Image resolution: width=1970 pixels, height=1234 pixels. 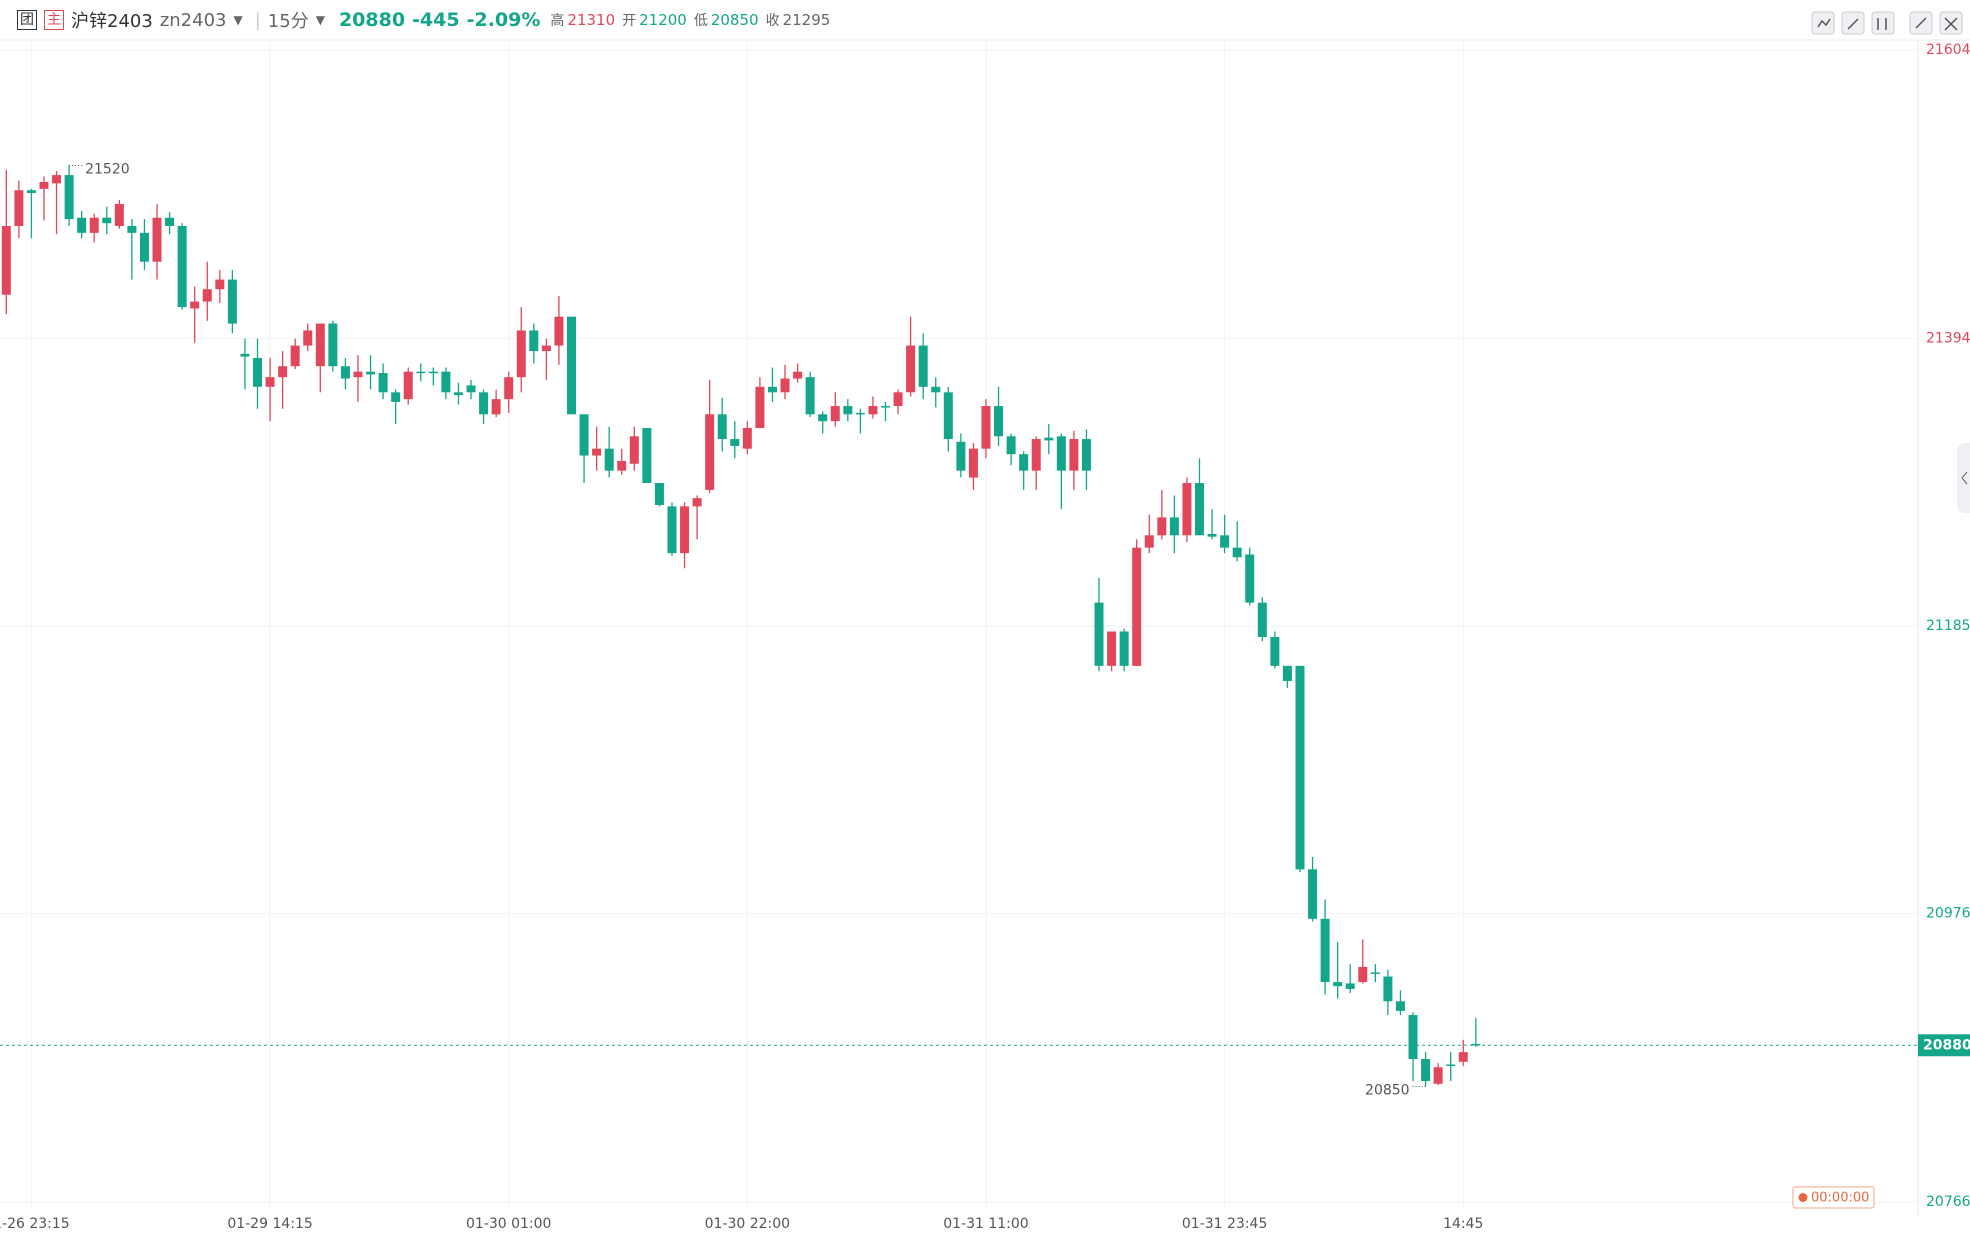 I want to click on tool-button, so click(x=1883, y=23).